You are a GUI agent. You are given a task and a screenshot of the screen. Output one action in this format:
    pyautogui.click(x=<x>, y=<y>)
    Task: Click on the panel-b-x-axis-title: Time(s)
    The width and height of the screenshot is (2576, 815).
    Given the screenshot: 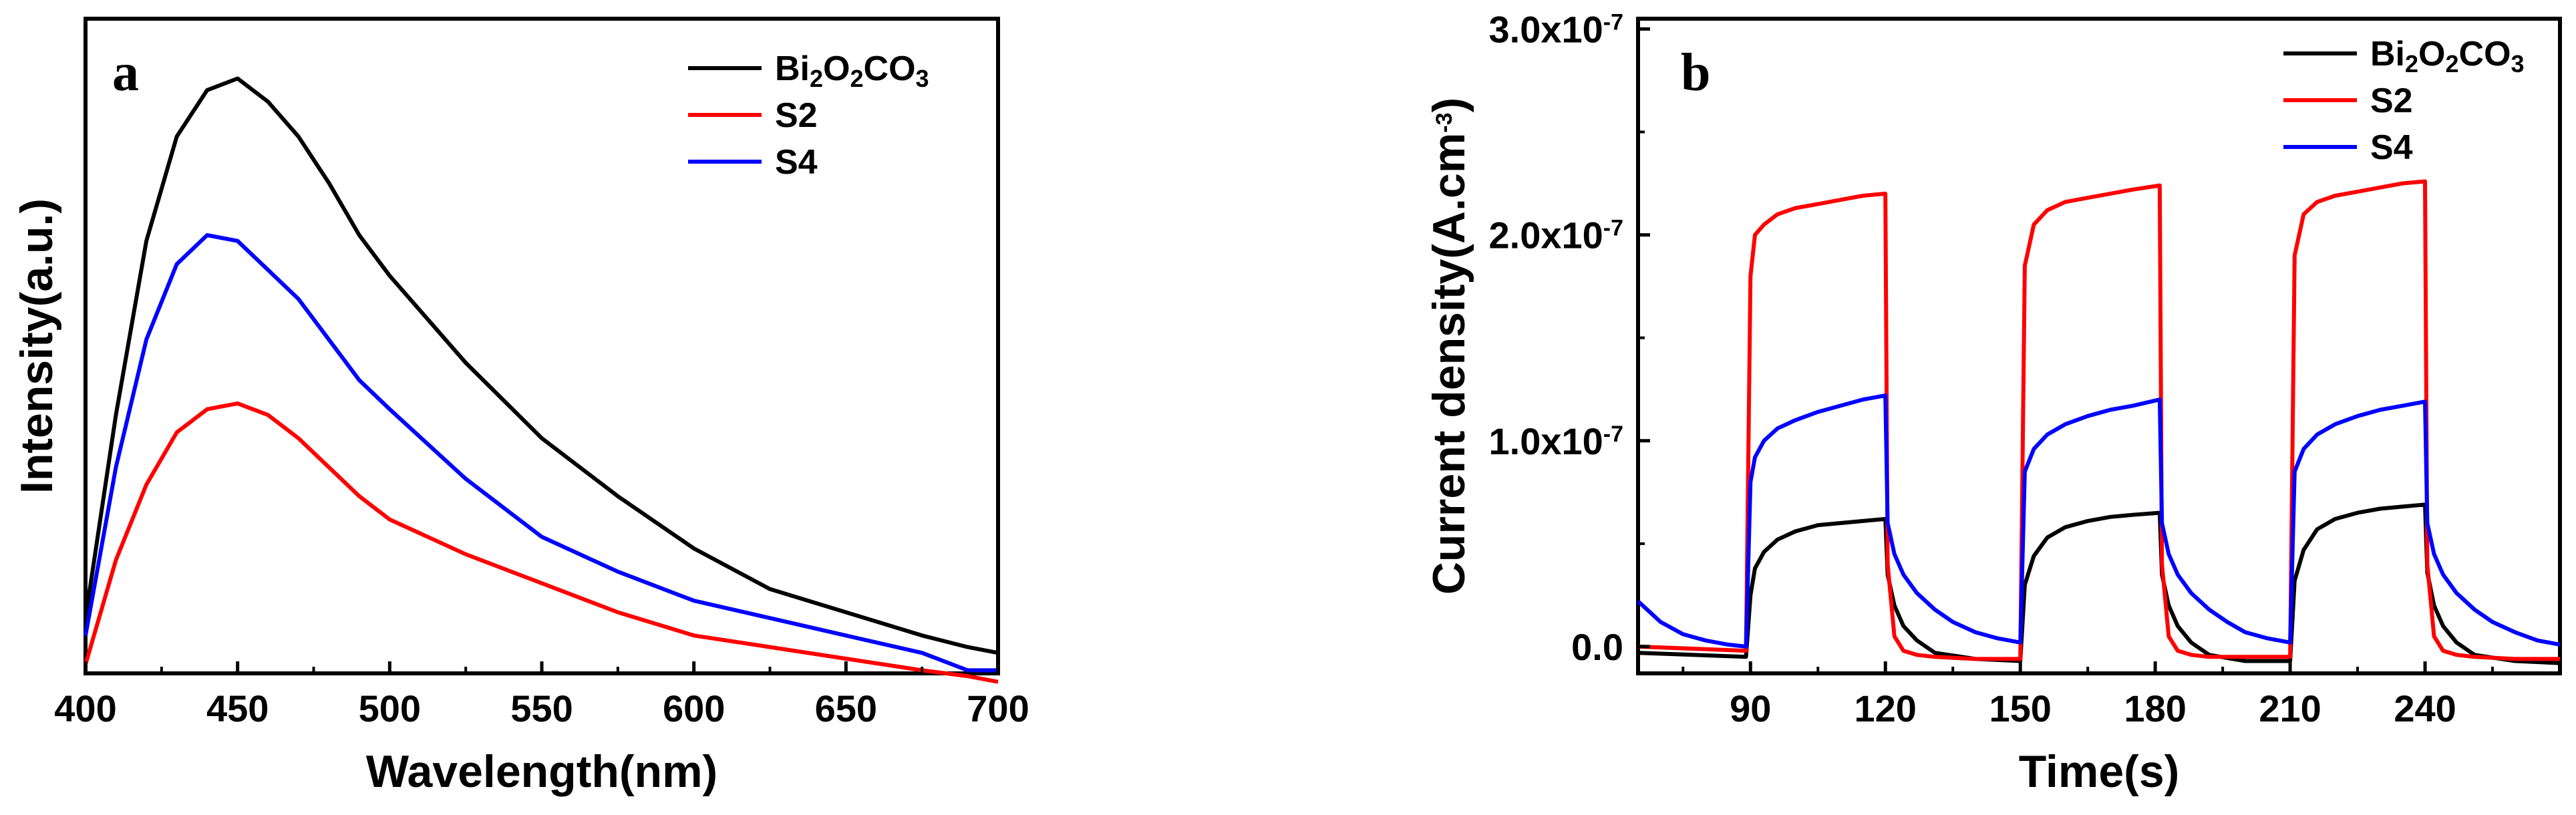 What is the action you would take?
    pyautogui.click(x=2099, y=771)
    